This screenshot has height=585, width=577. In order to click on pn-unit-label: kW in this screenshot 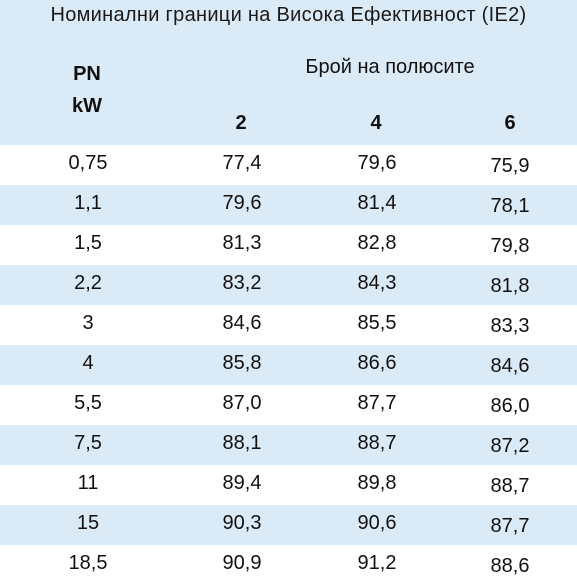, I will do `click(87, 106)`.